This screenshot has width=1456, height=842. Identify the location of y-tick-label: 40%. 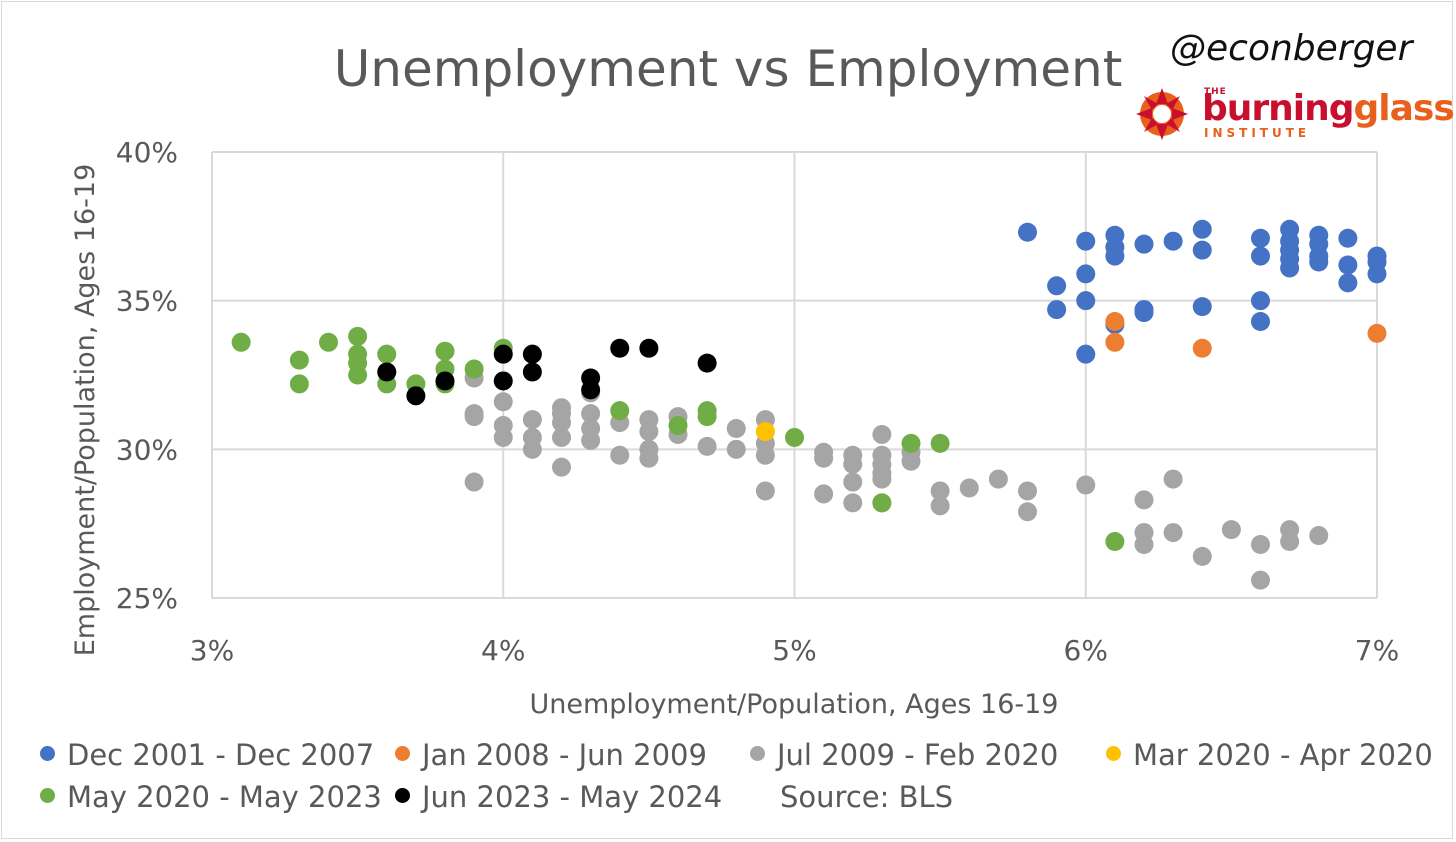
(147, 152).